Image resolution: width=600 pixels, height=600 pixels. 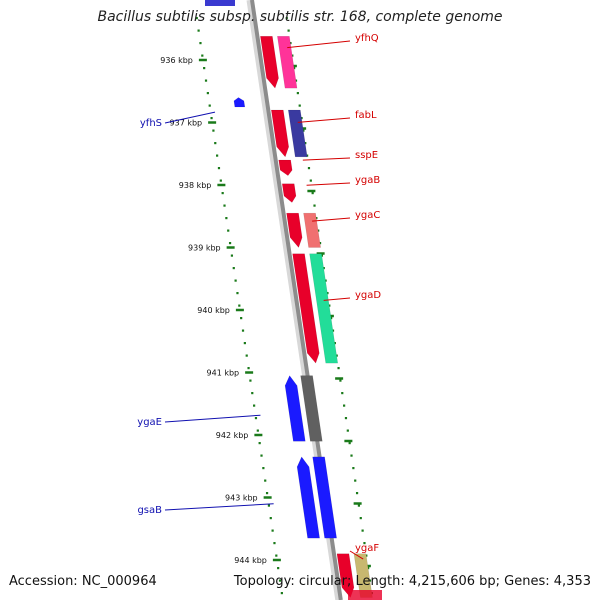 I want to click on gene-yfhQ, so click(x=269, y=62).